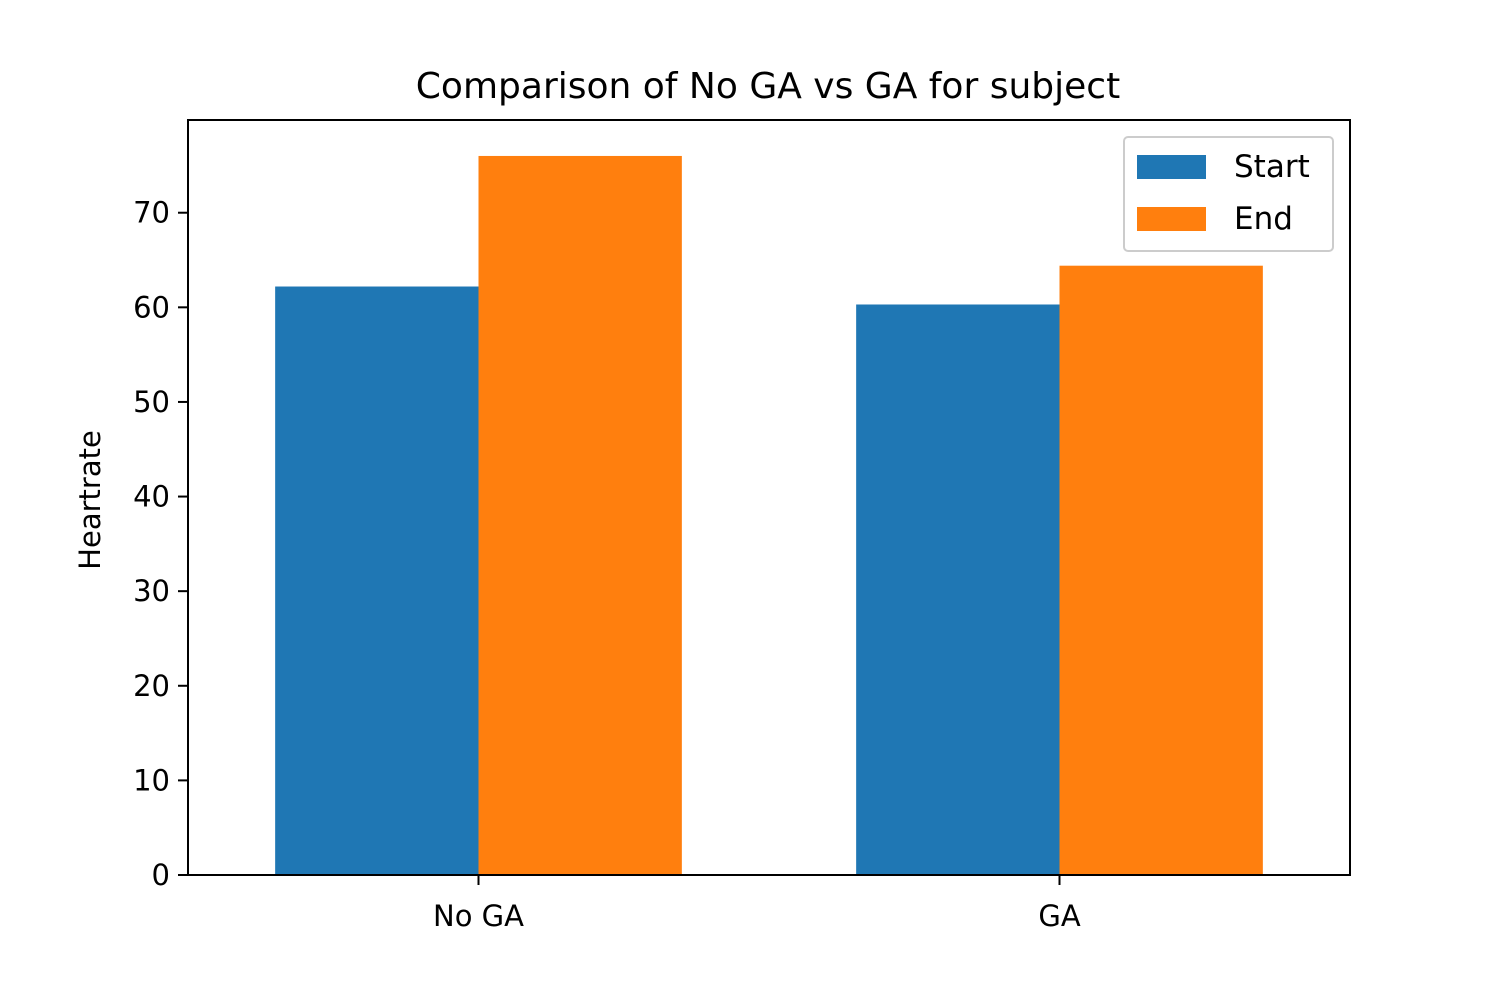 The height and width of the screenshot is (1000, 1500). Describe the element at coordinates (580, 515) in the screenshot. I see `bar-end-no-ga` at that location.